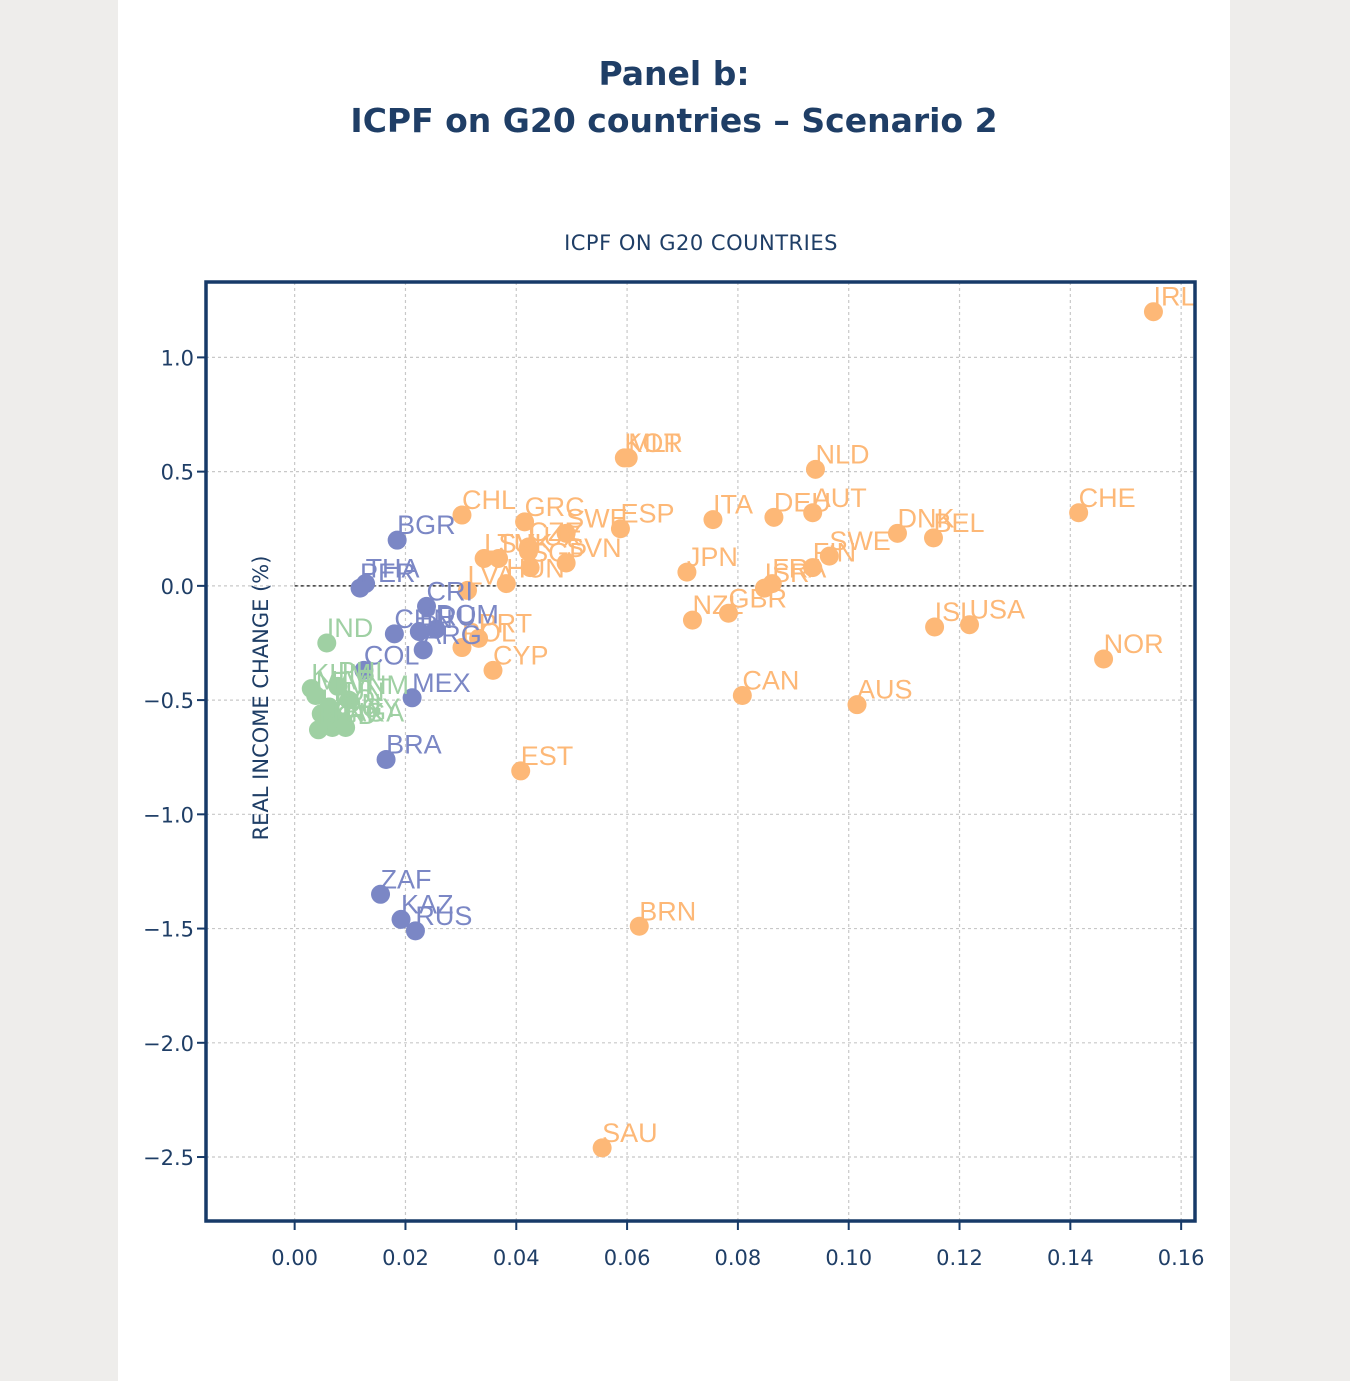 The height and width of the screenshot is (1381, 1350). What do you see at coordinates (627, 1258) in the screenshot?
I see `x-tick-label: 0.06` at bounding box center [627, 1258].